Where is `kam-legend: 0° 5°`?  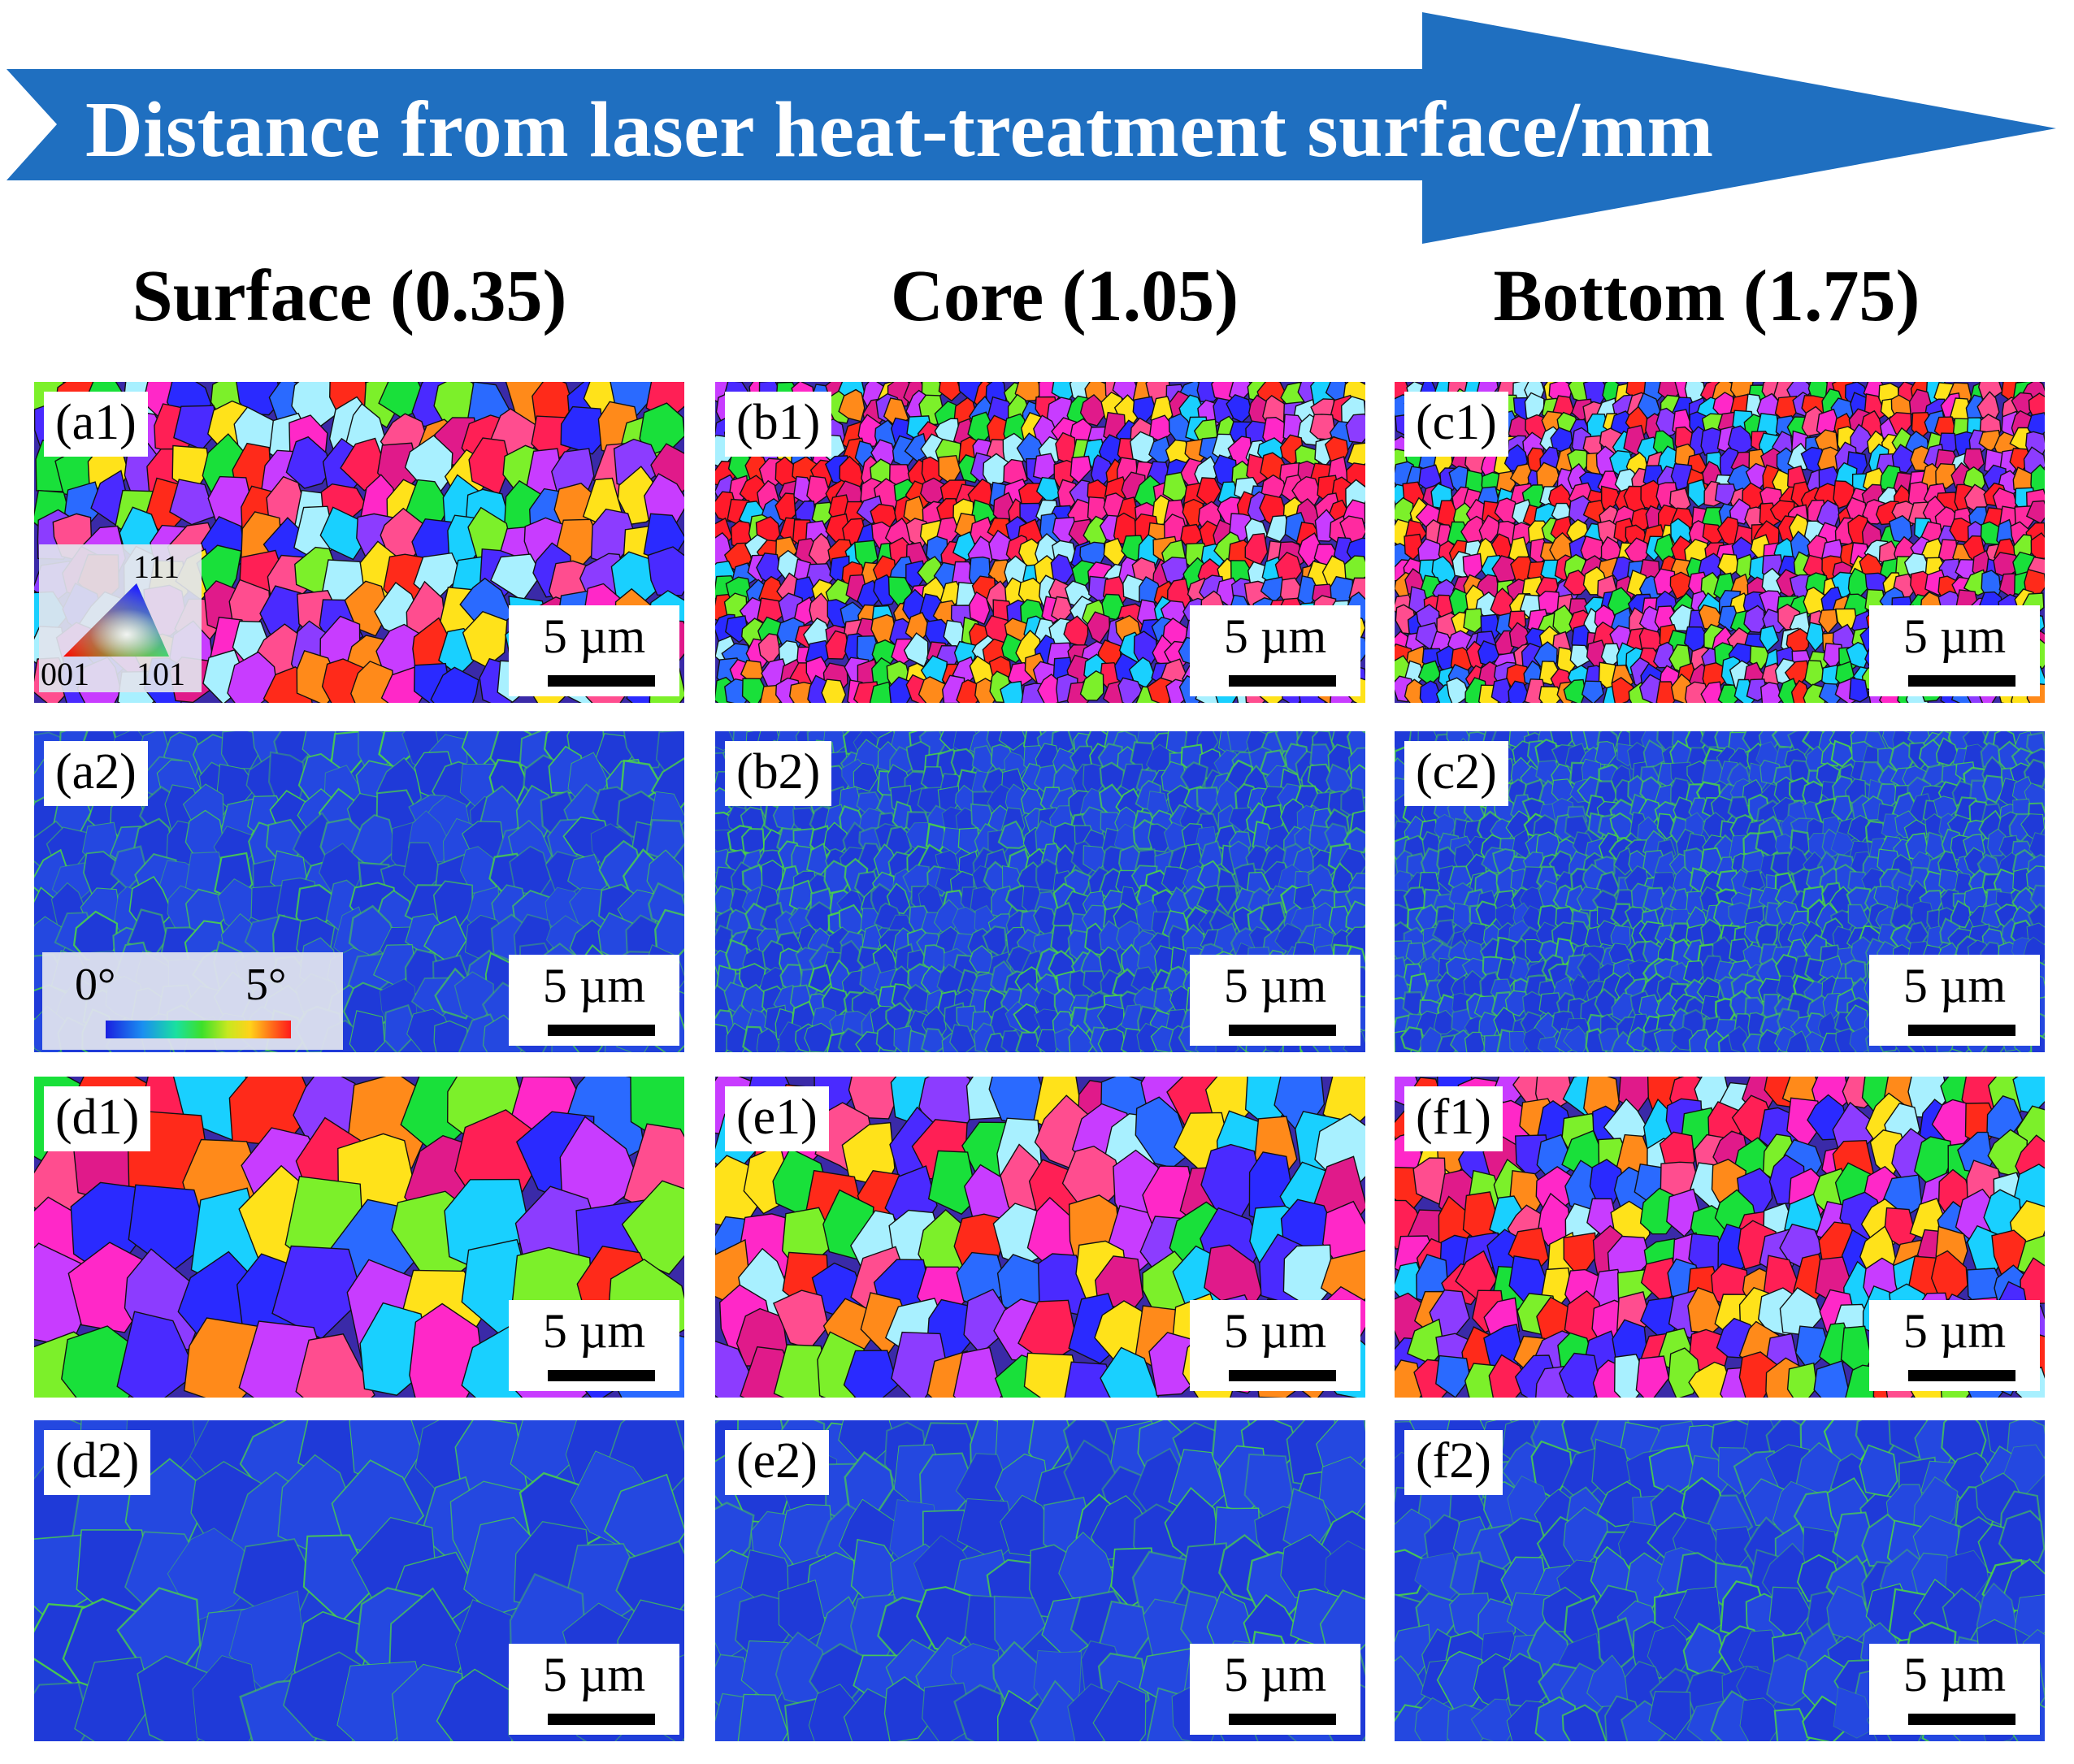
kam-legend: 0° 5° is located at coordinates (192, 1001).